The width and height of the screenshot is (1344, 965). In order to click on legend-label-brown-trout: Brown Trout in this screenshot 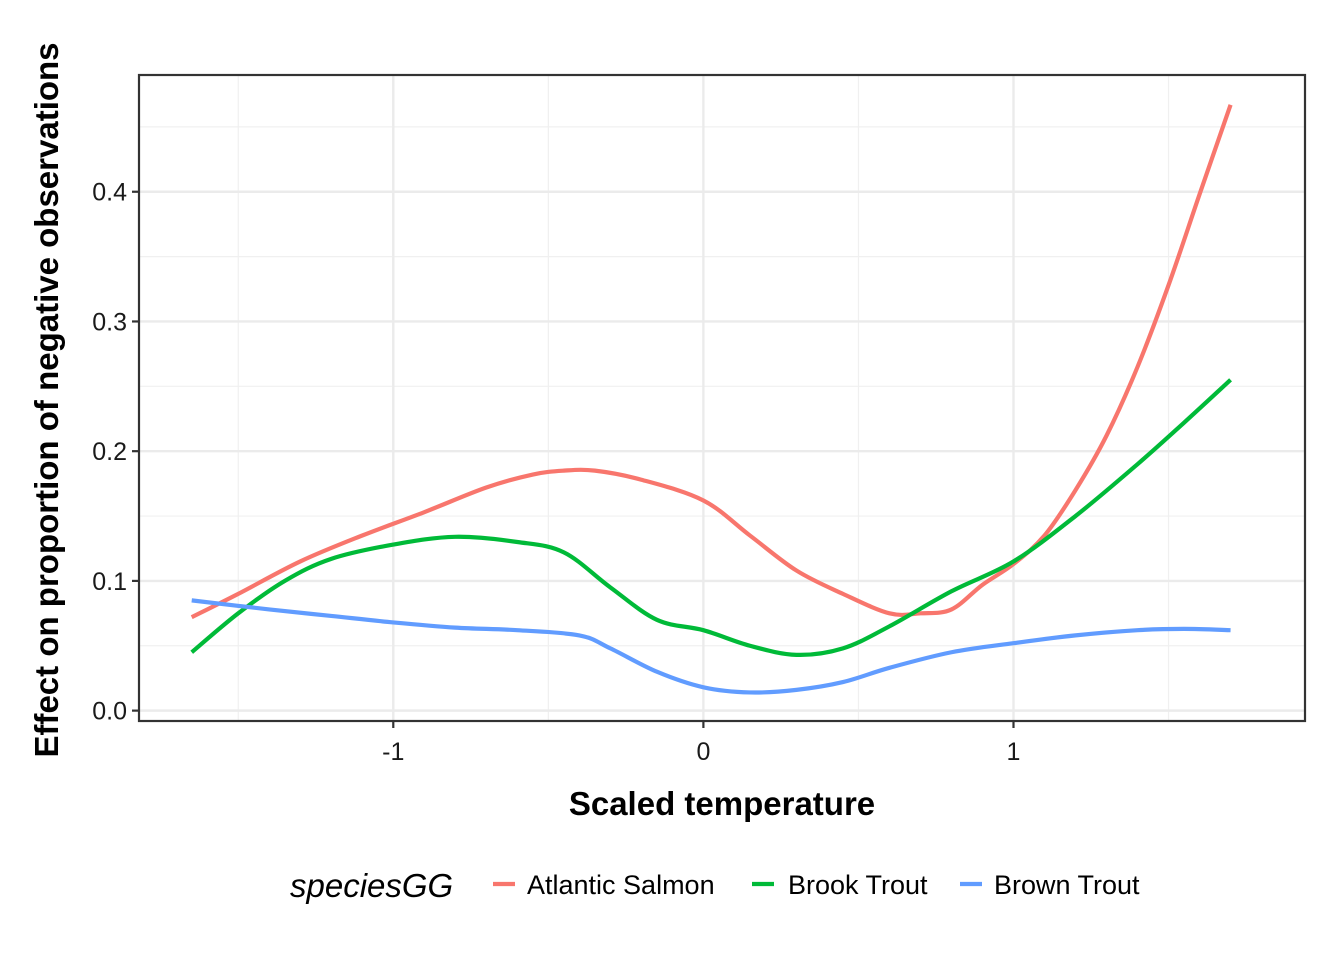, I will do `click(1067, 885)`.